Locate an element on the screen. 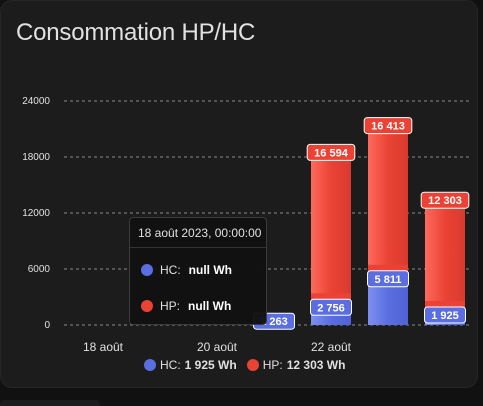 This screenshot has width=483, height=406. legend-item-name: HC: is located at coordinates (170, 365).